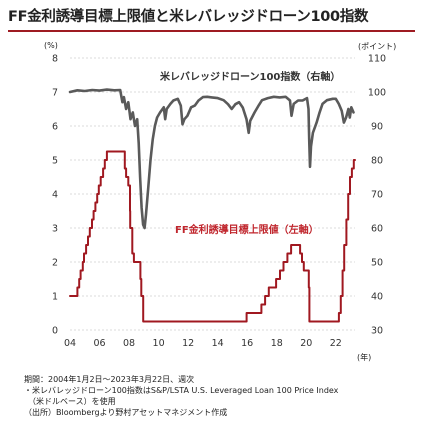  I want to click on right-tick-label: 70, so click(377, 195).